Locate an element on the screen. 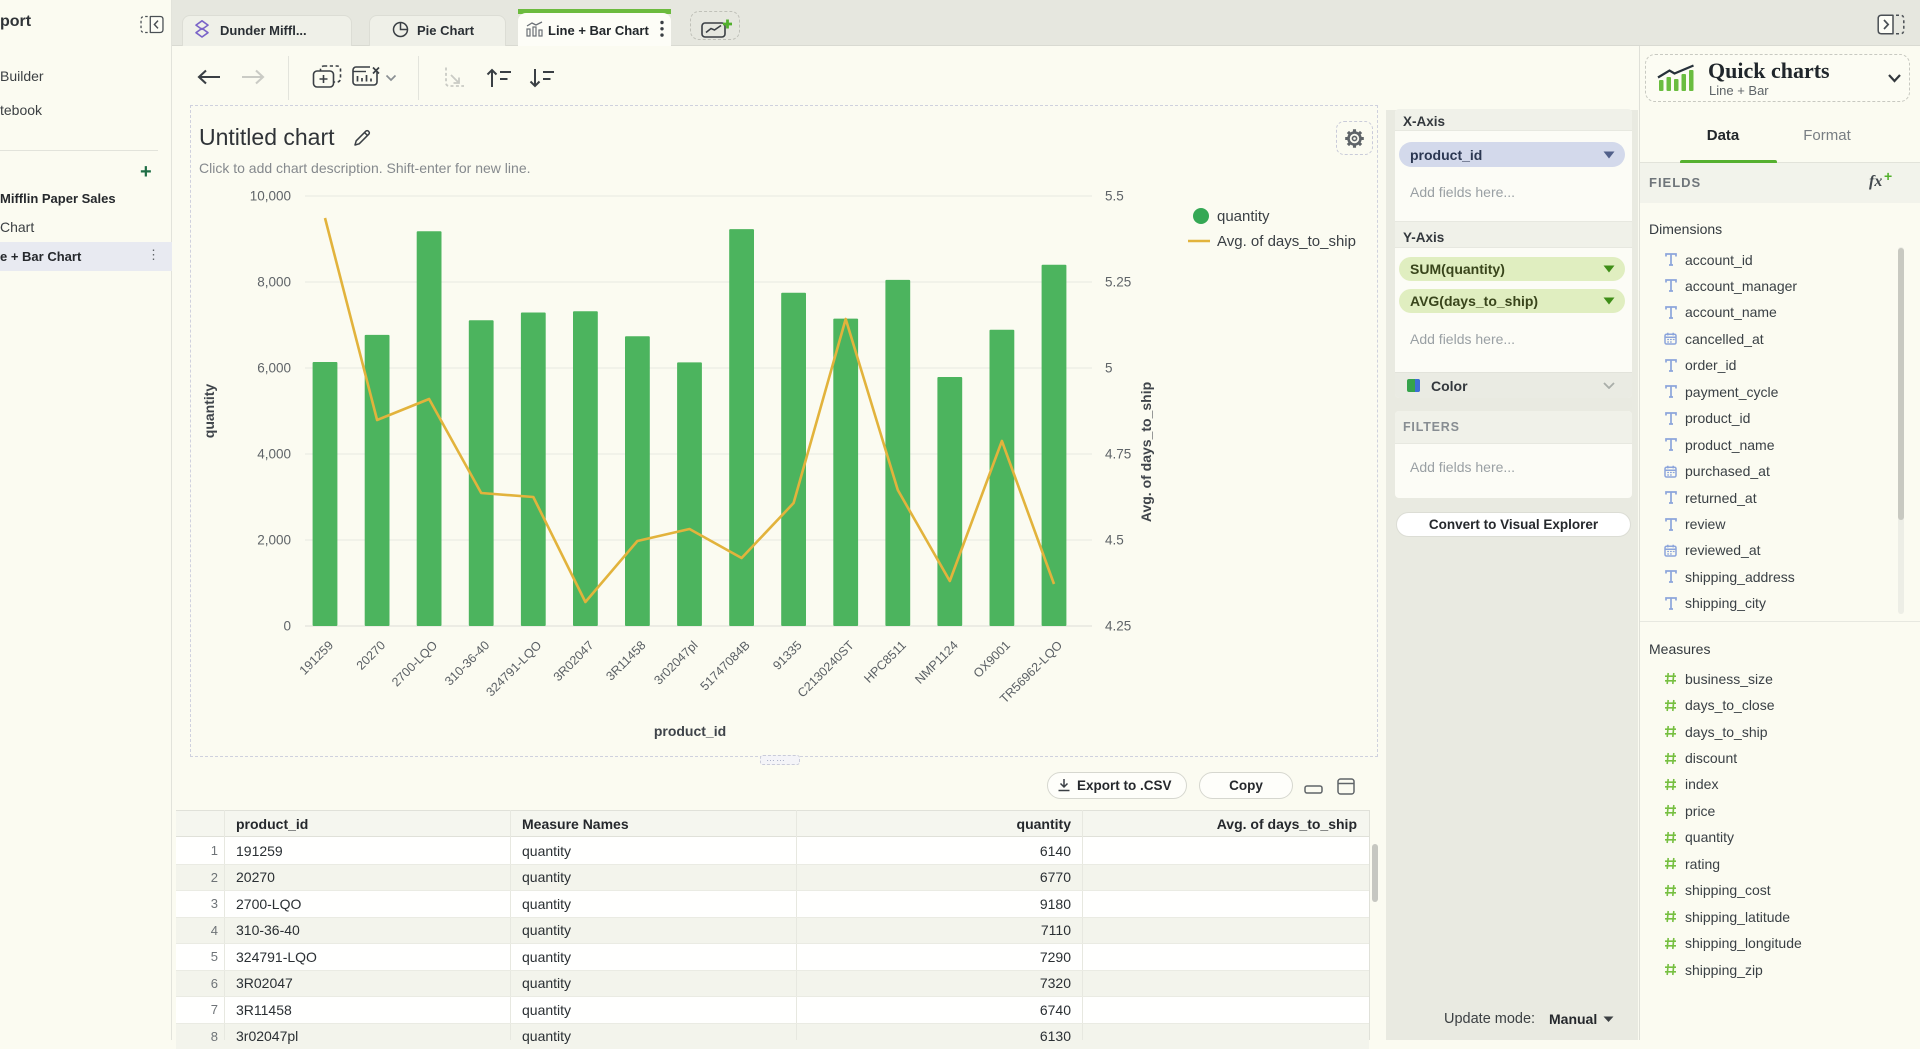  svg-text: 5 is located at coordinates (1109, 368).